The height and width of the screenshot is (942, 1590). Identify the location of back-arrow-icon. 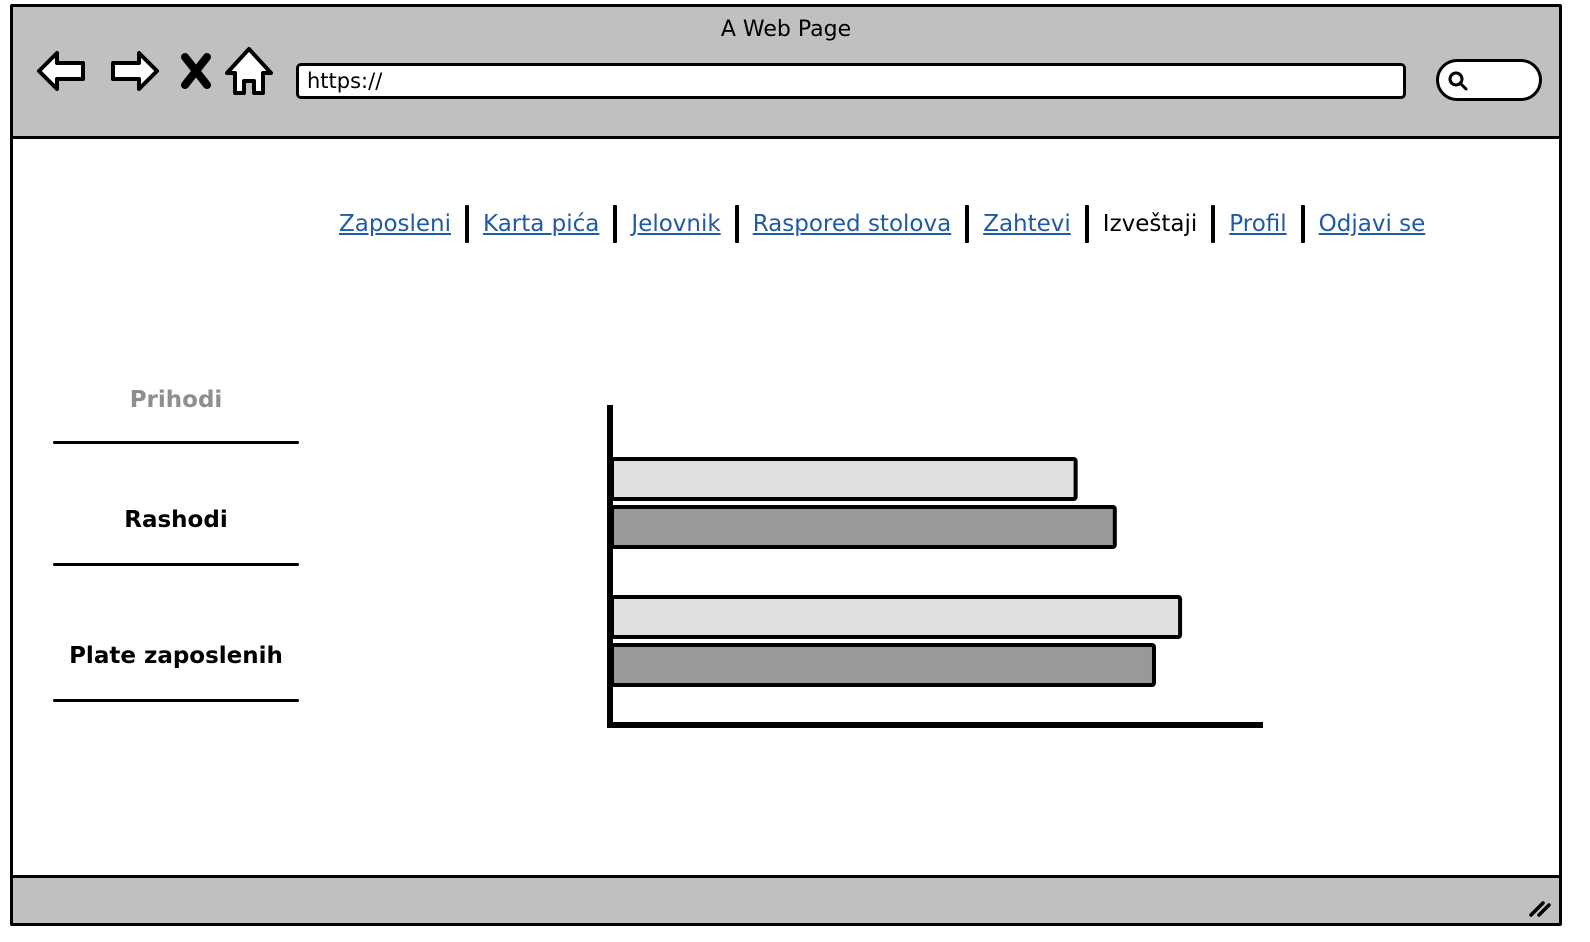
(61, 71).